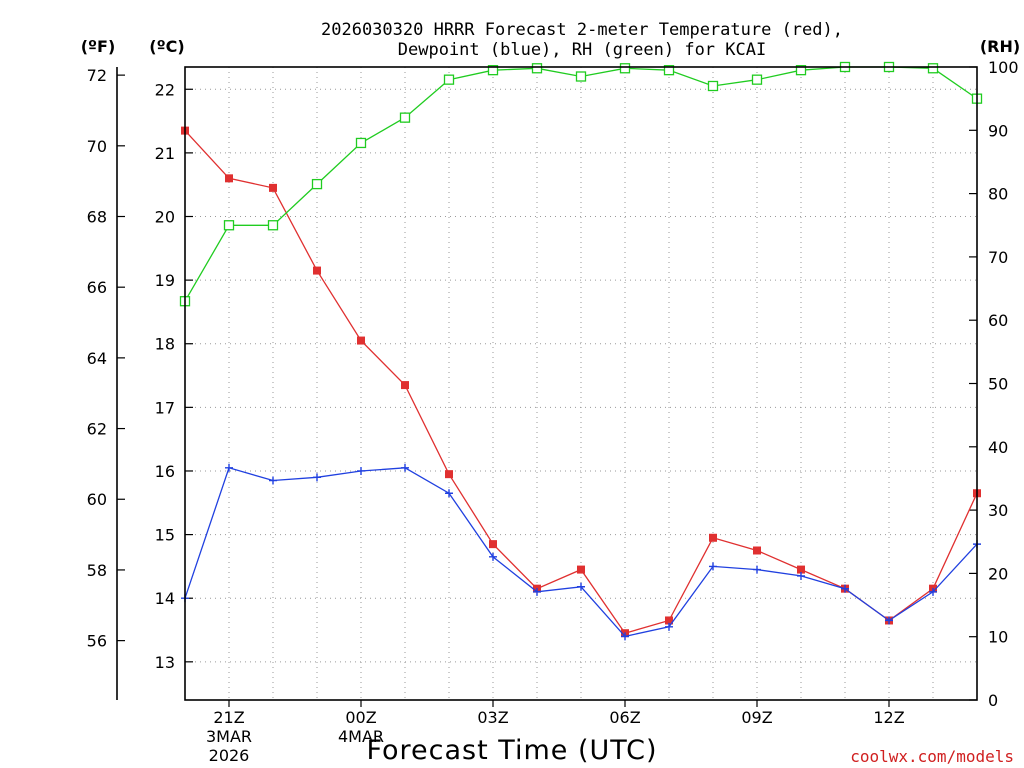  I want to click on celsius-tick-label: 19, so click(165, 280).